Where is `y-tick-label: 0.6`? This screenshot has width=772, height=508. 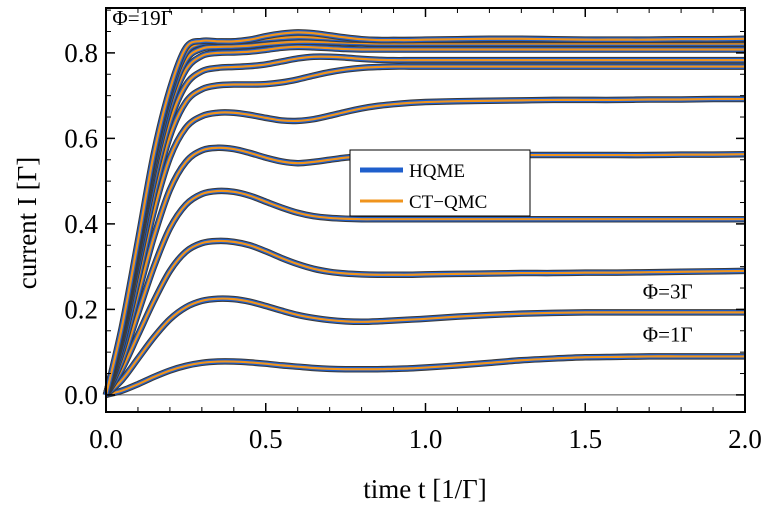 y-tick-label: 0.6 is located at coordinates (81, 138).